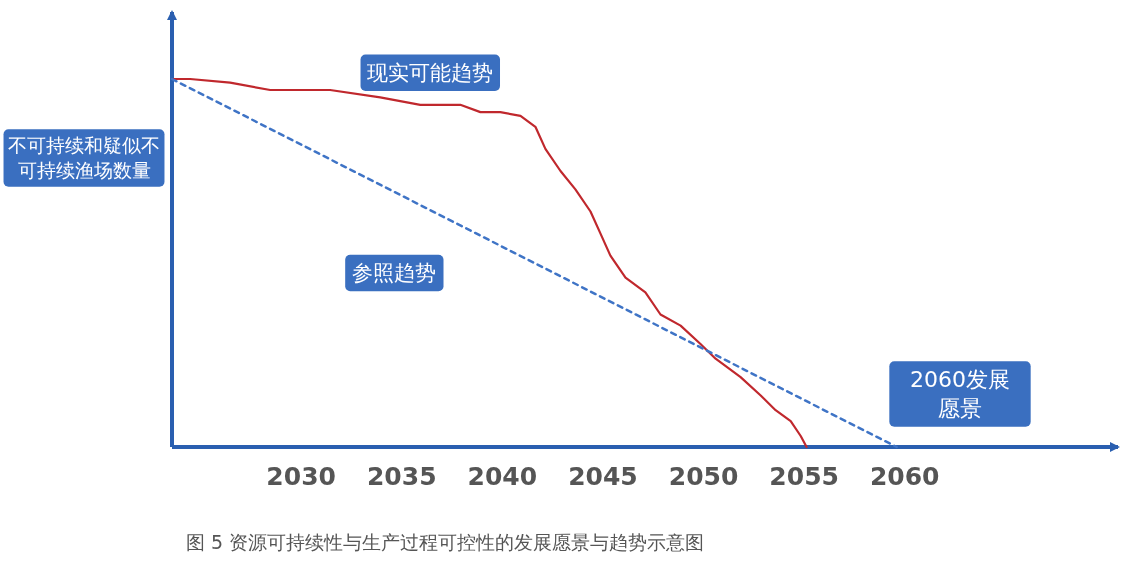  What do you see at coordinates (84, 157) in the screenshot?
I see `y-axis-title: 不可持续和疑似不可持续渔场数量` at bounding box center [84, 157].